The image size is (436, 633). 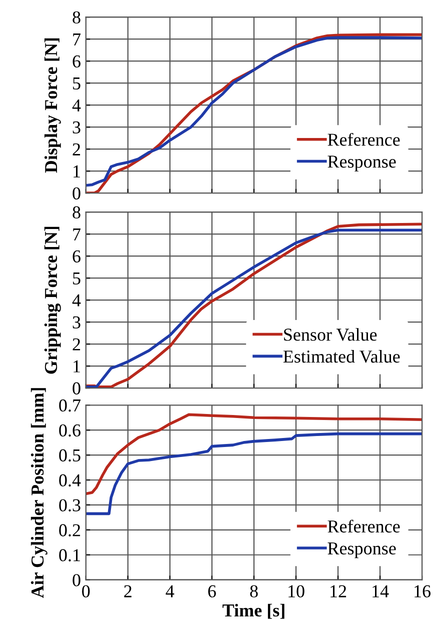 I want to click on x-tick-label: 16, so click(x=422, y=591).